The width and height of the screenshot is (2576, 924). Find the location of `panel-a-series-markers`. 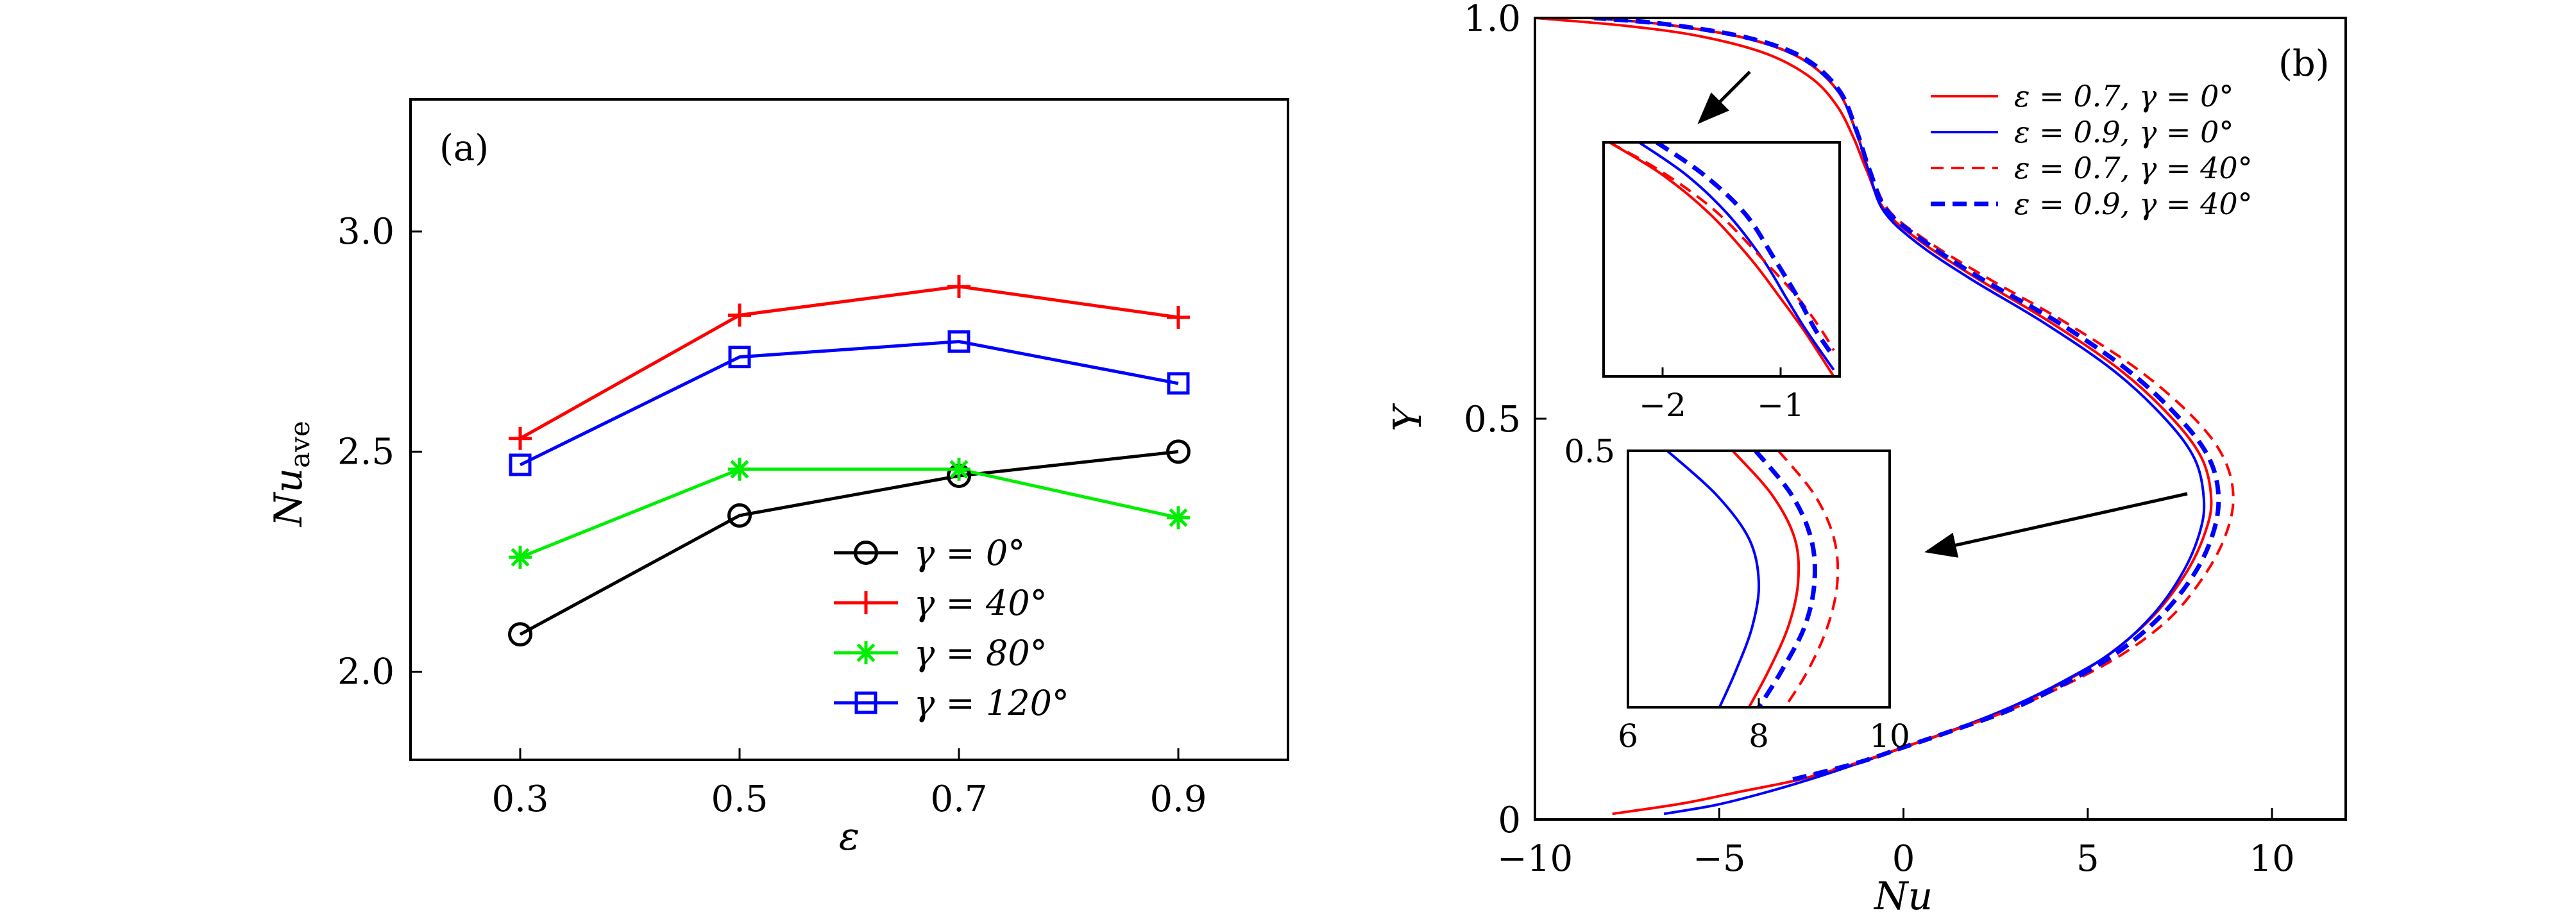

panel-a-series-markers is located at coordinates (849, 460).